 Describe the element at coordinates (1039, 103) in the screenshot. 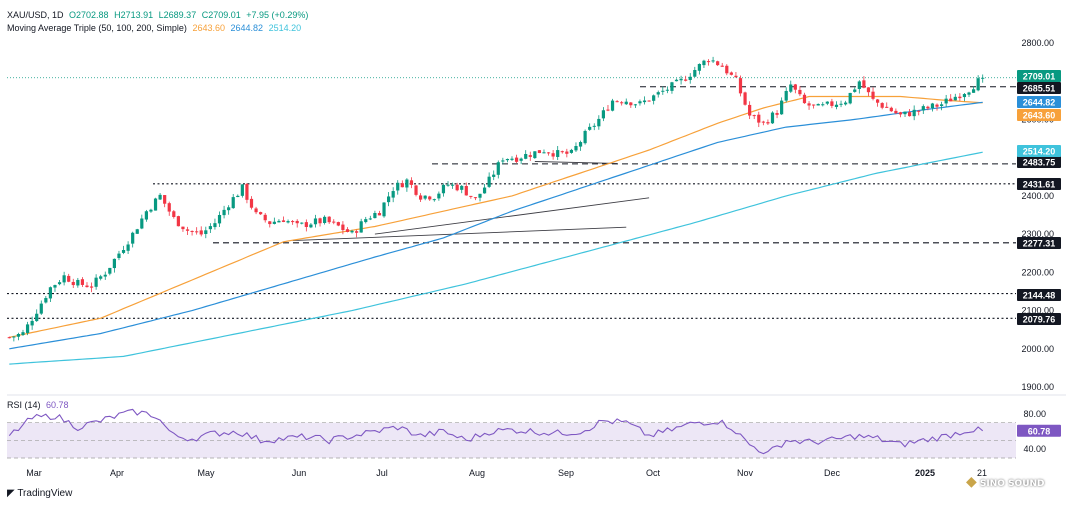

I see `ma-label-ma100: 2644.82` at that location.